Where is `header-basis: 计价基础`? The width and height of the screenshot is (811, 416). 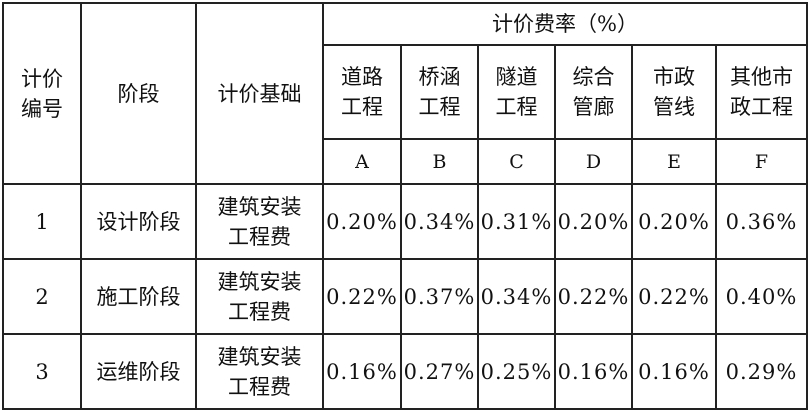
header-basis: 计价基础 is located at coordinates (259, 93).